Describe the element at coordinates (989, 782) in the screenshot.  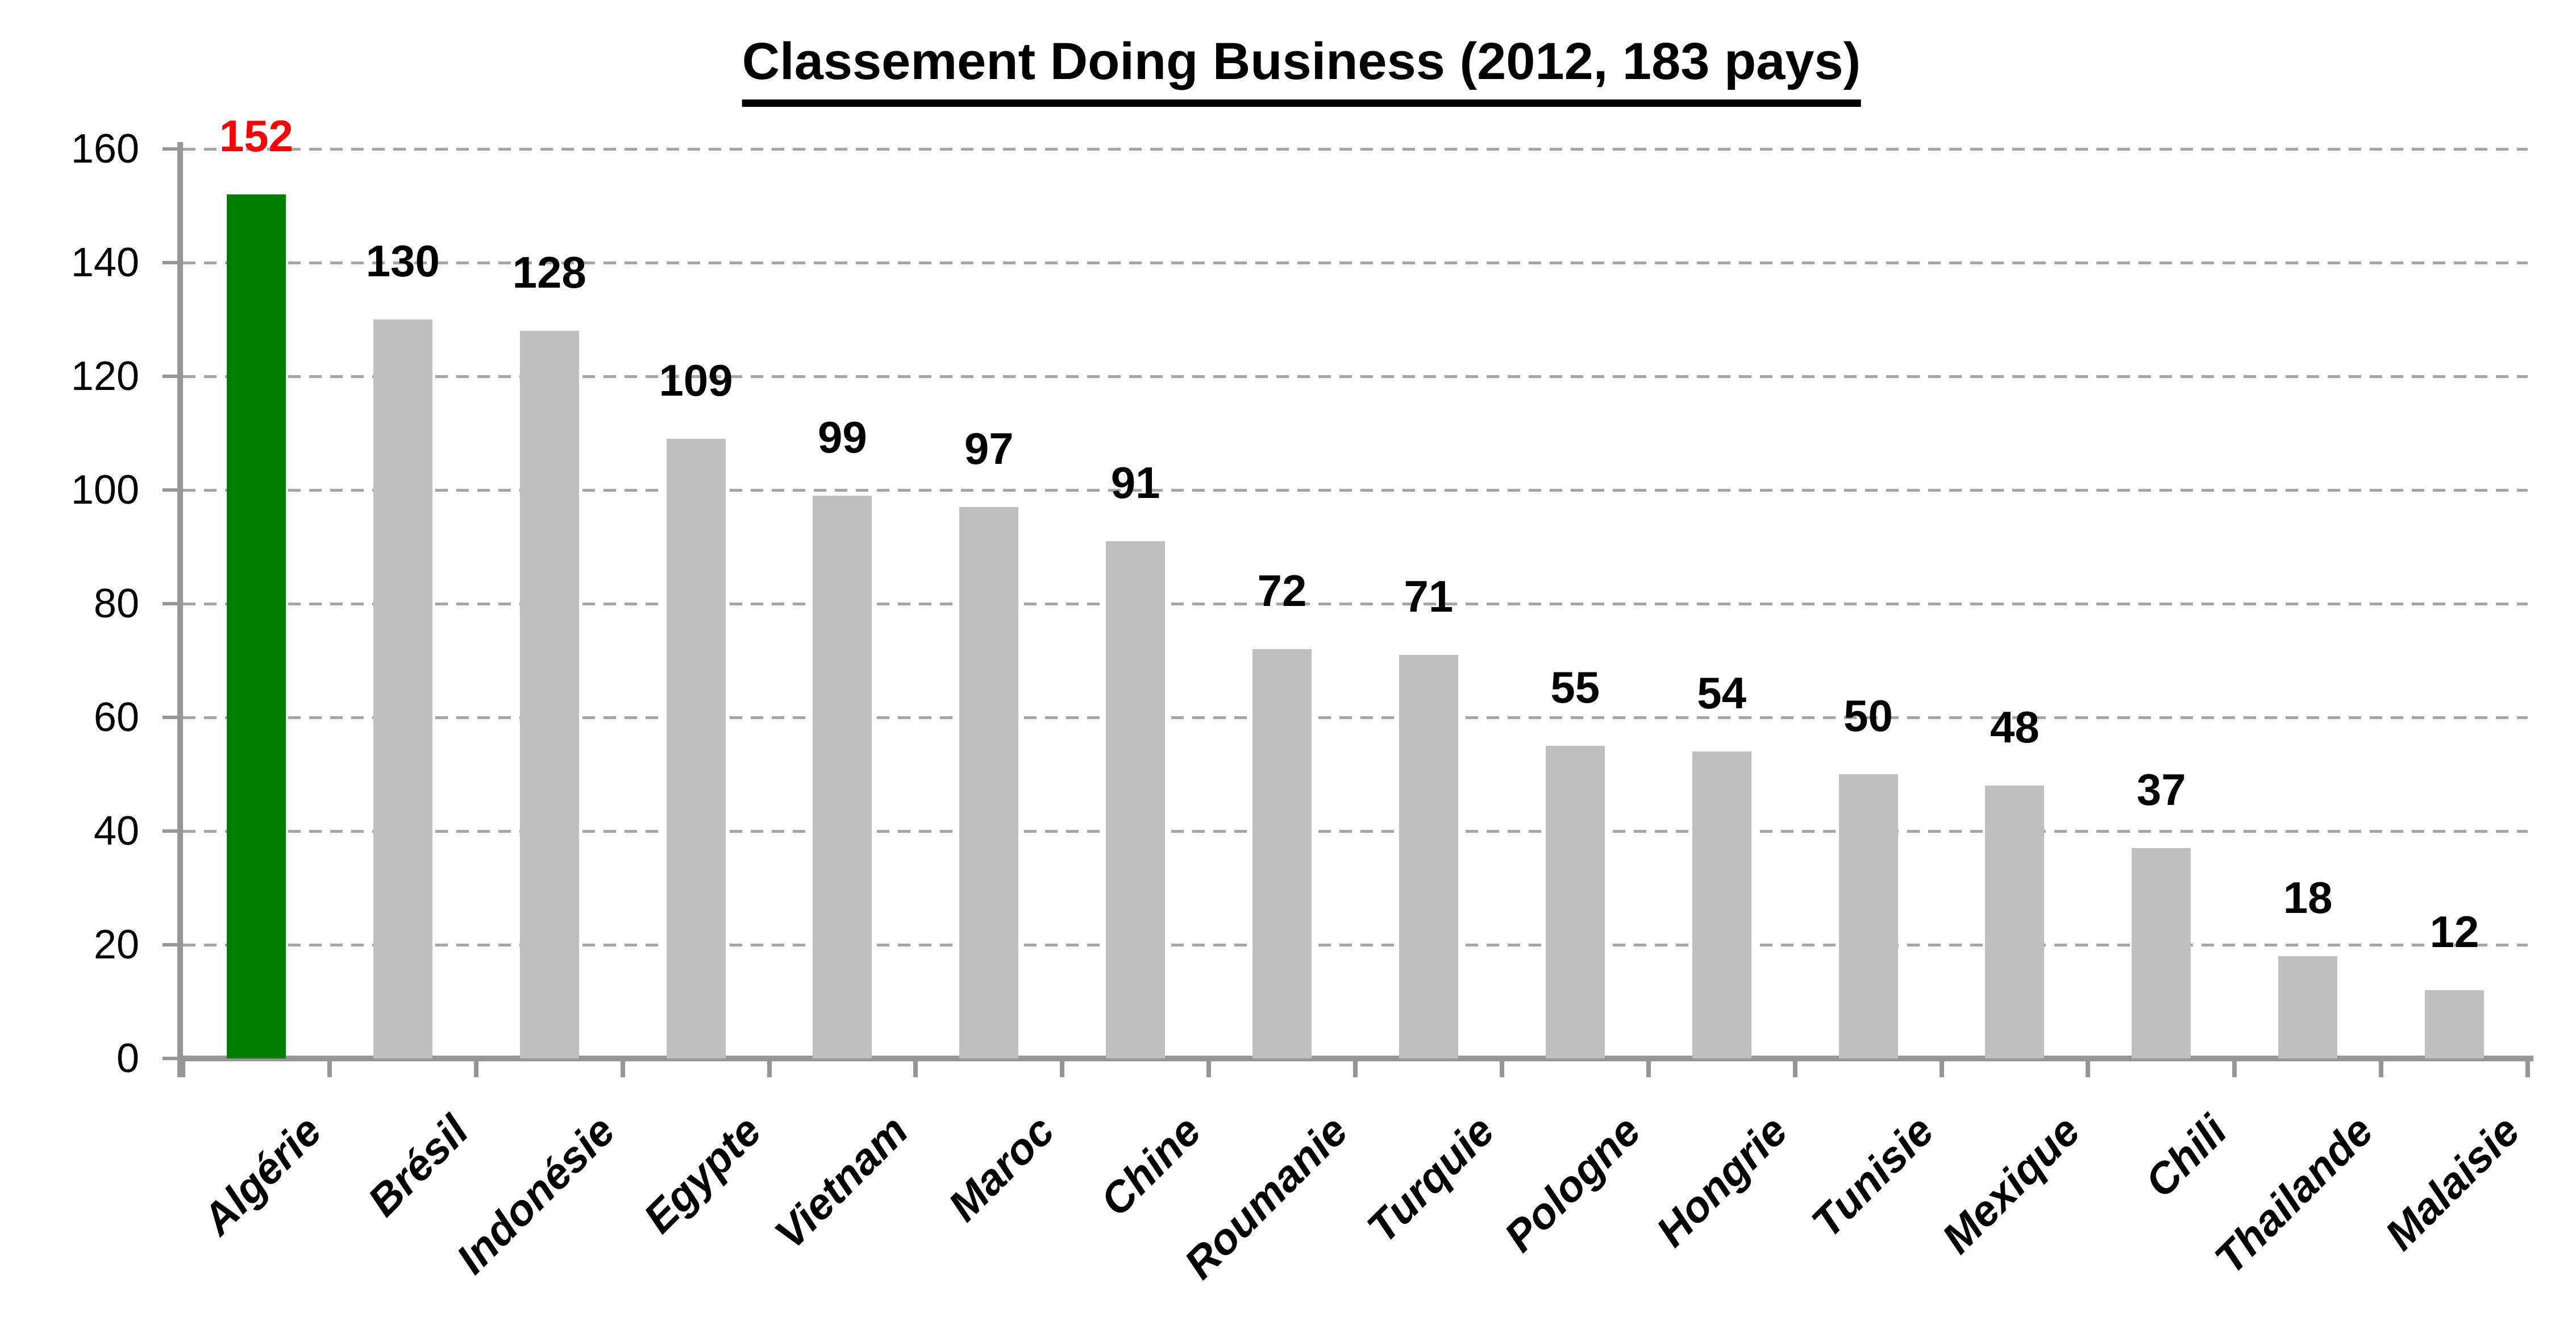
I see `bar-Maroc` at that location.